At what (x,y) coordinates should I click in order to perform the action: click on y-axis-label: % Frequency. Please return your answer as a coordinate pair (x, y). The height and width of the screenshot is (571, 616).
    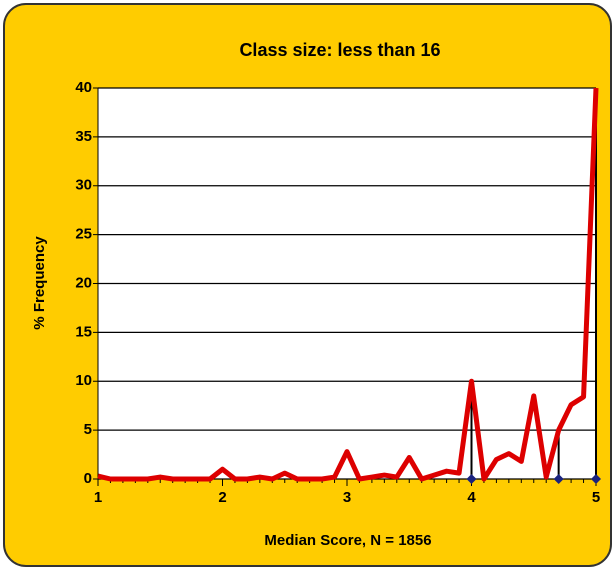
    Looking at the image, I should click on (39, 283).